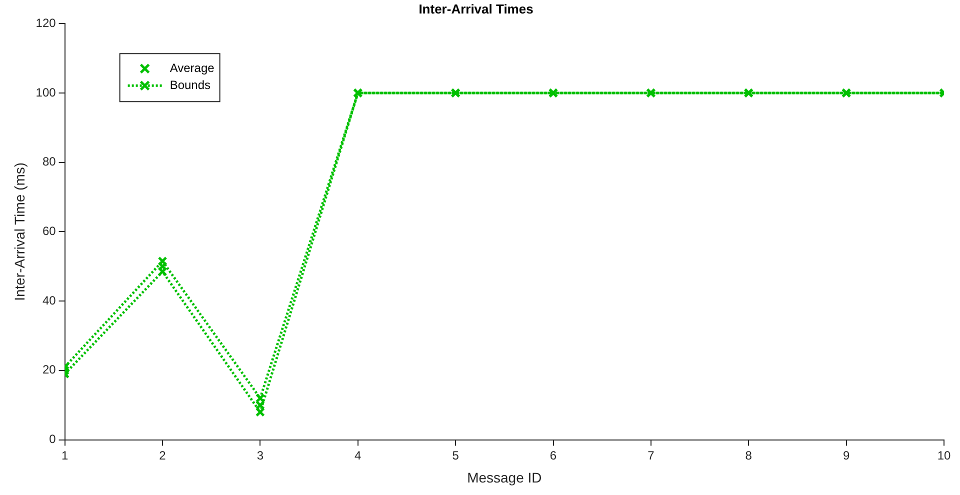 The height and width of the screenshot is (495, 960). I want to click on y-axis-title: Inter-Arrival Time (ms), so click(19, 231).